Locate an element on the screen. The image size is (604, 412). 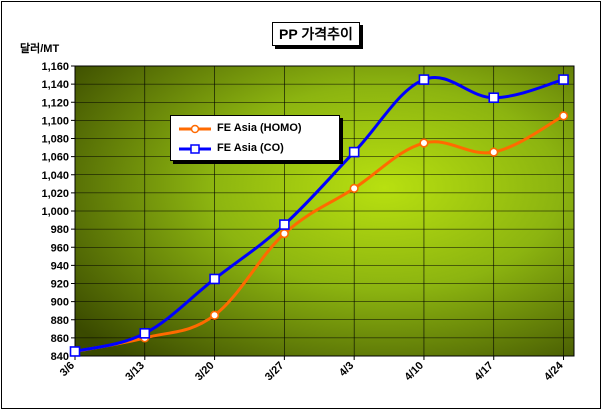
x-tick-label: 4/24 is located at coordinates (554, 371).